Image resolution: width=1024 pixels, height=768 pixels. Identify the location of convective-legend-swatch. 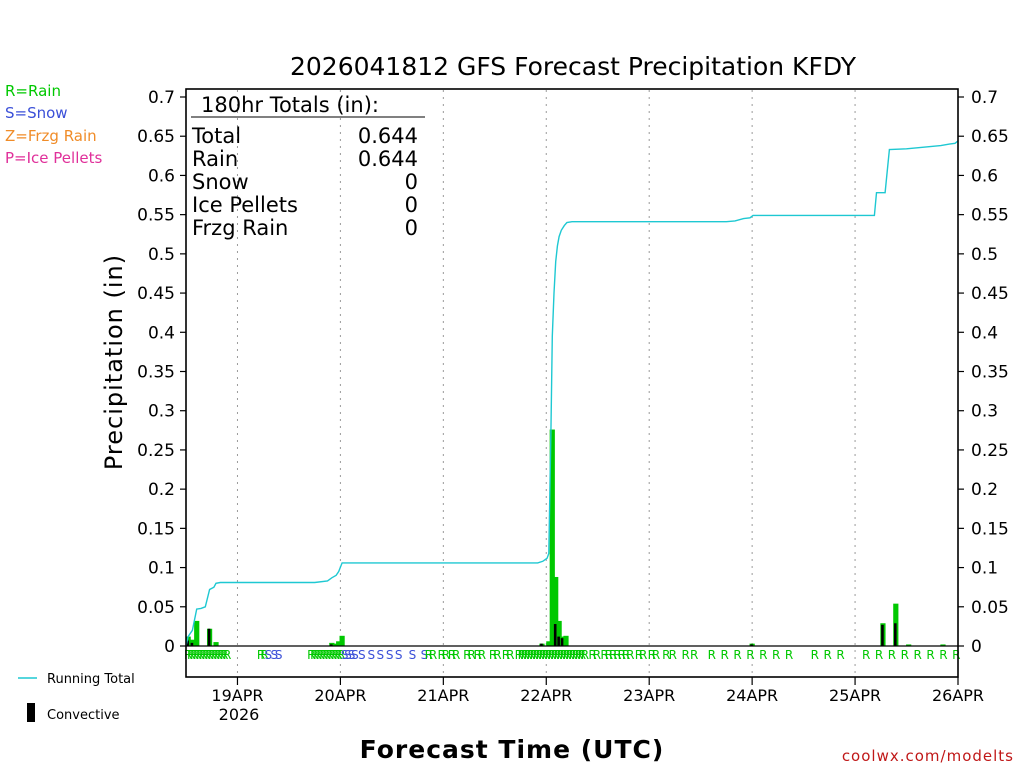
(31, 712).